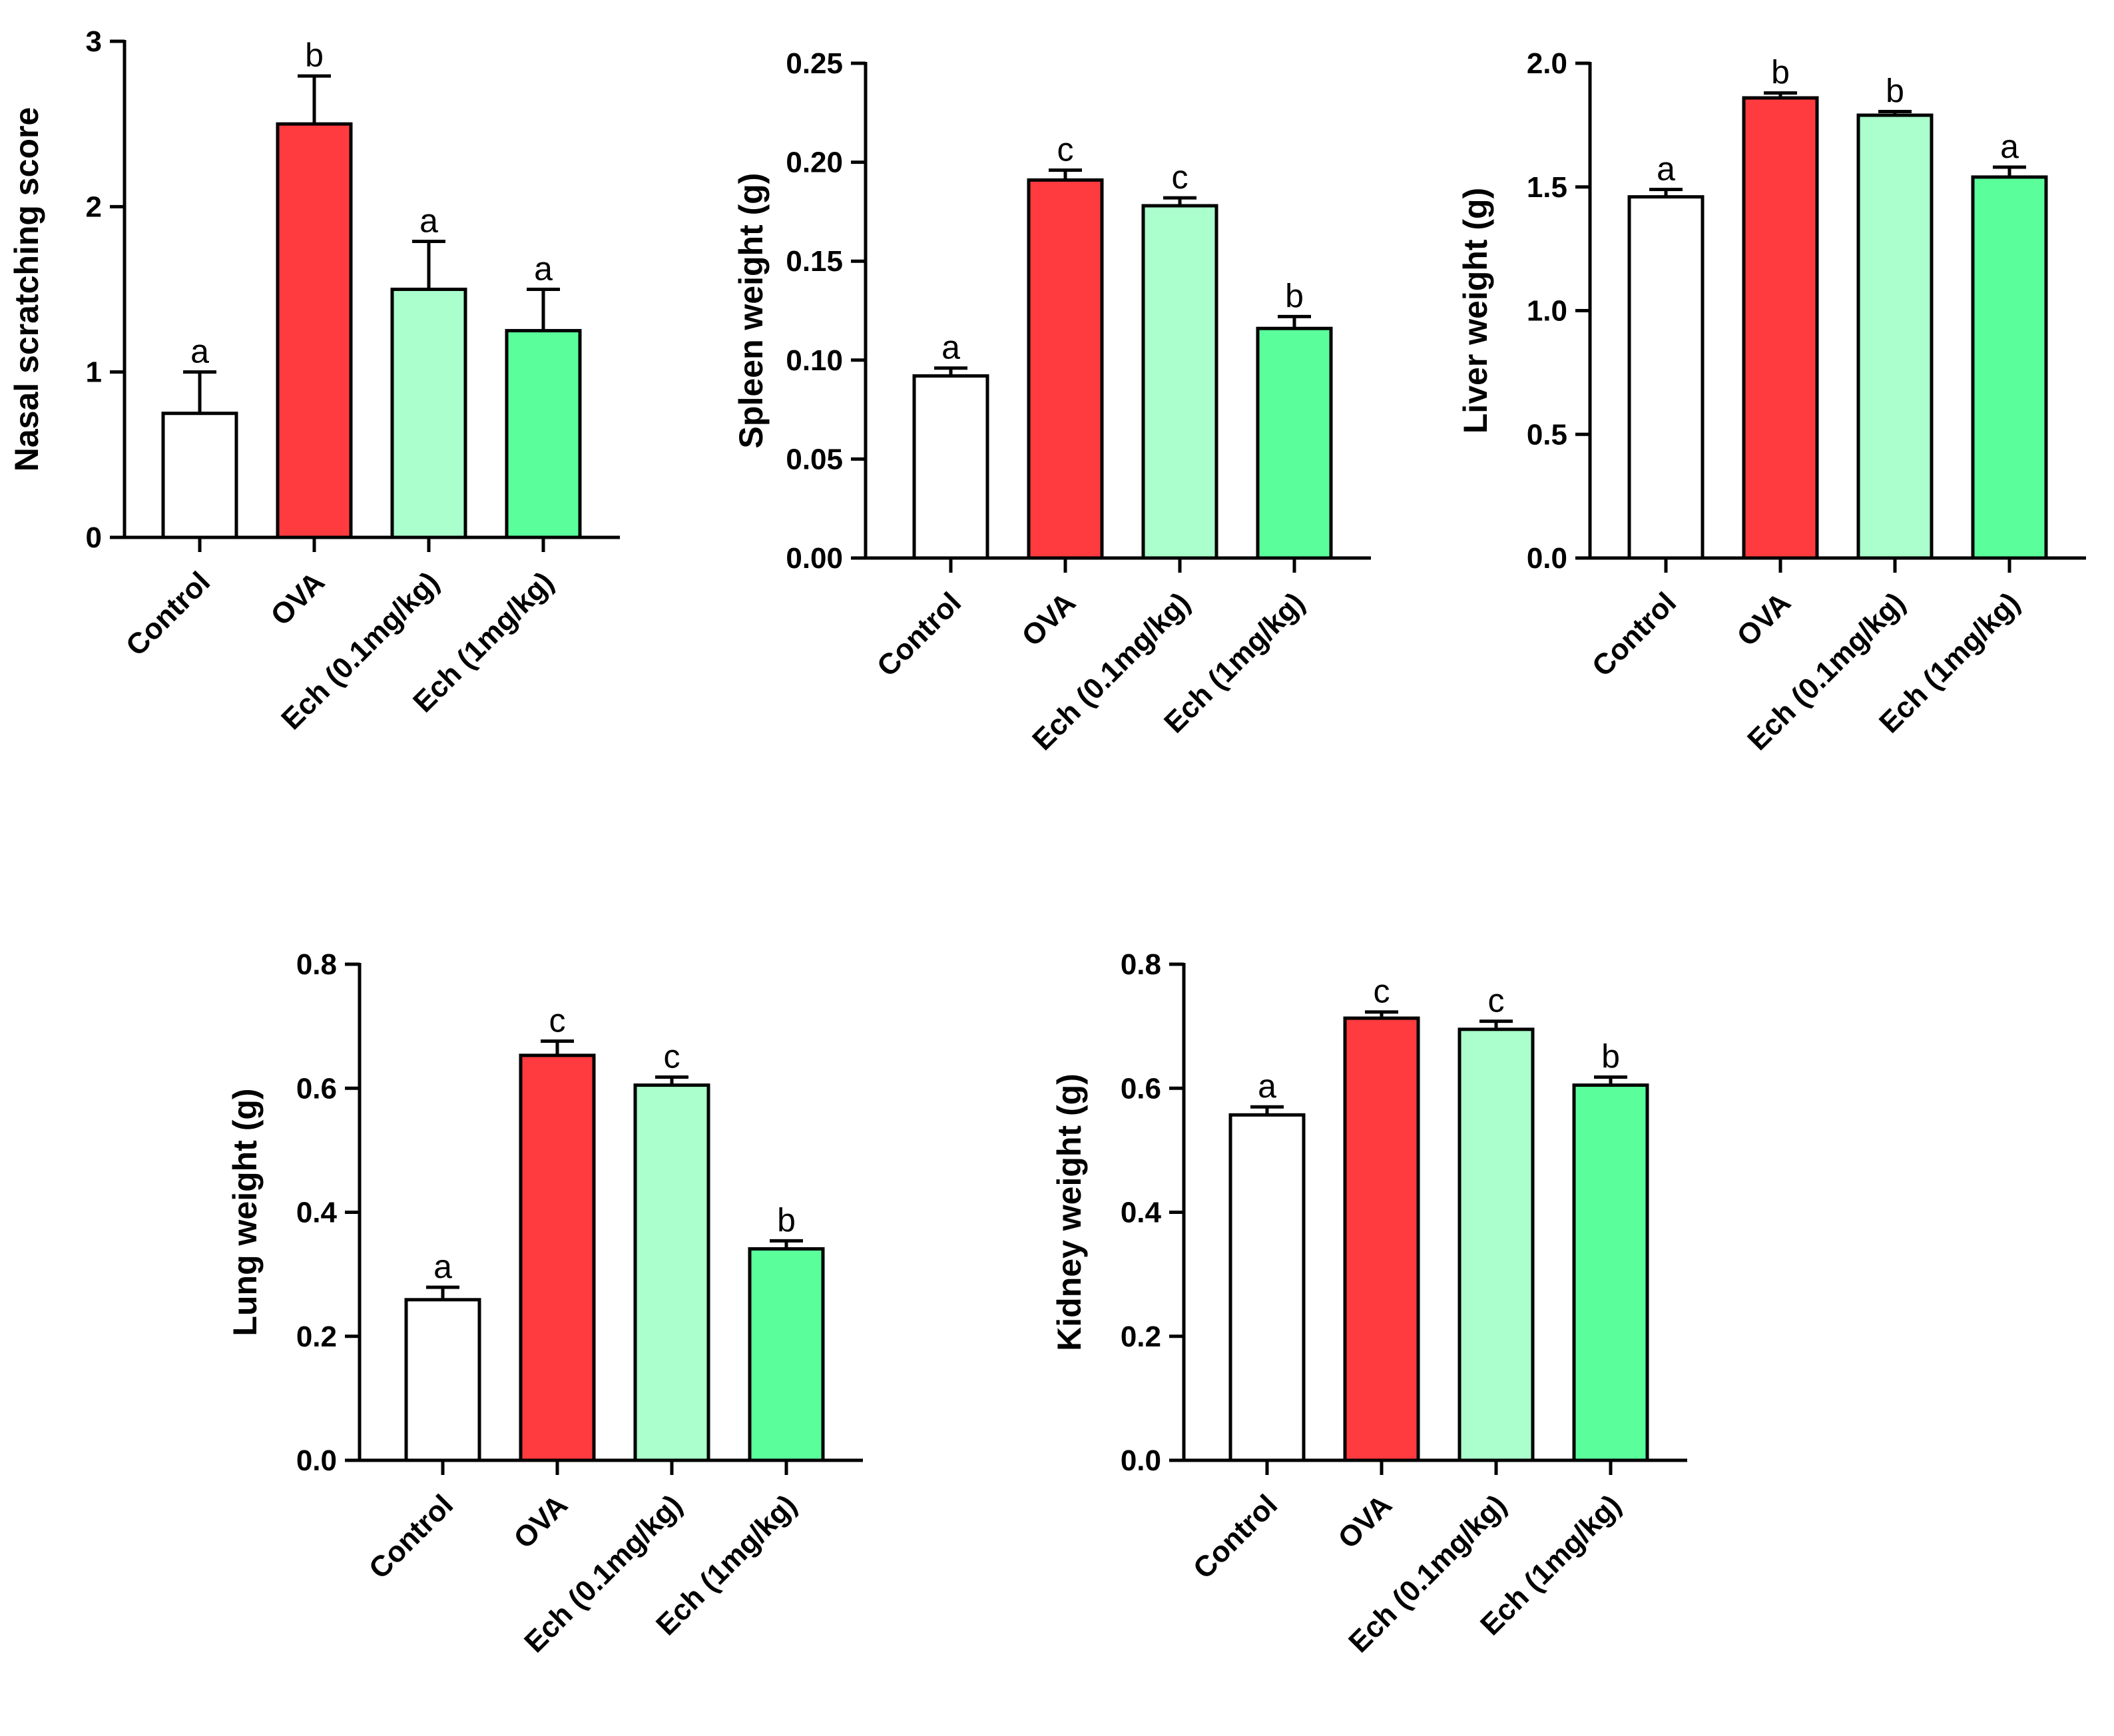 The height and width of the screenshot is (1736, 2114). What do you see at coordinates (1547, 311) in the screenshot?
I see `y-tick-label: 1.0` at bounding box center [1547, 311].